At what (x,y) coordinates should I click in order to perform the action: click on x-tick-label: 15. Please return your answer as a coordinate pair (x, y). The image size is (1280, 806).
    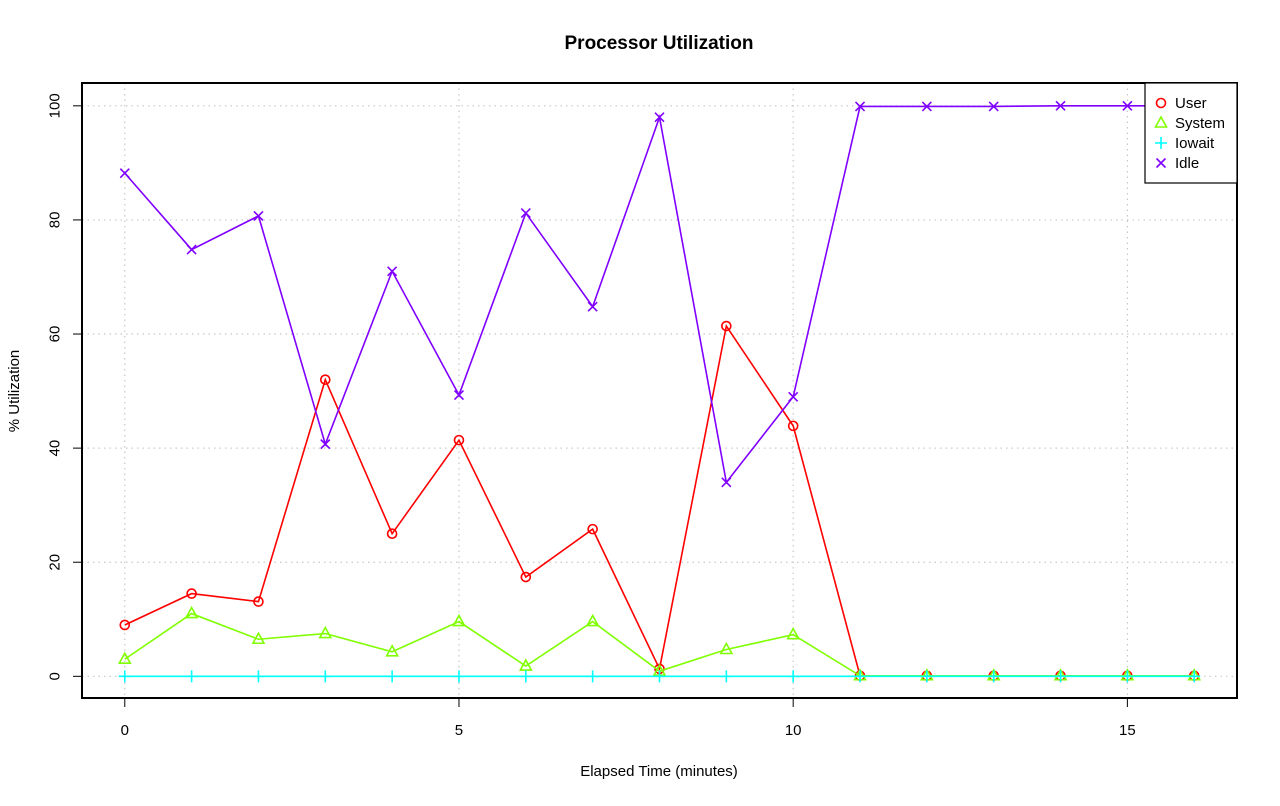
    Looking at the image, I should click on (1127, 730).